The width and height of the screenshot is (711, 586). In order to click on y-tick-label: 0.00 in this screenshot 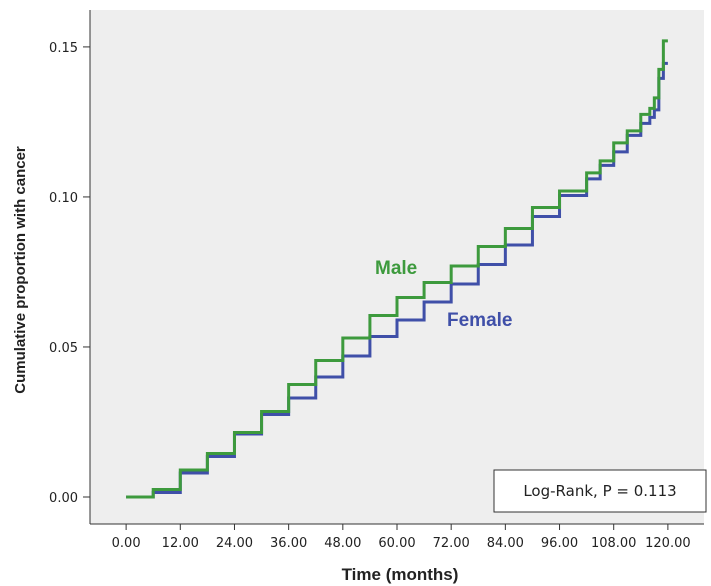, I will do `click(63, 498)`.